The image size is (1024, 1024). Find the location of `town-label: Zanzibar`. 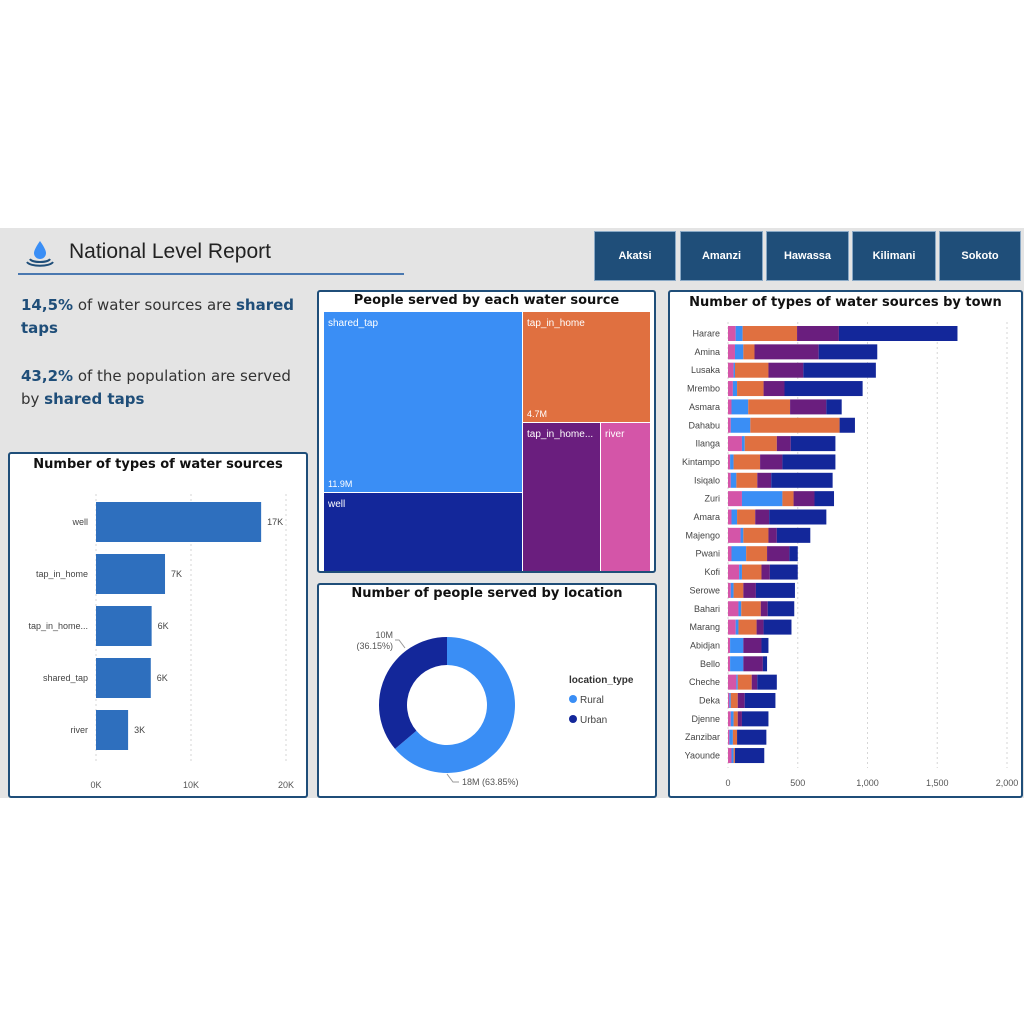

town-label: Zanzibar is located at coordinates (702, 737).